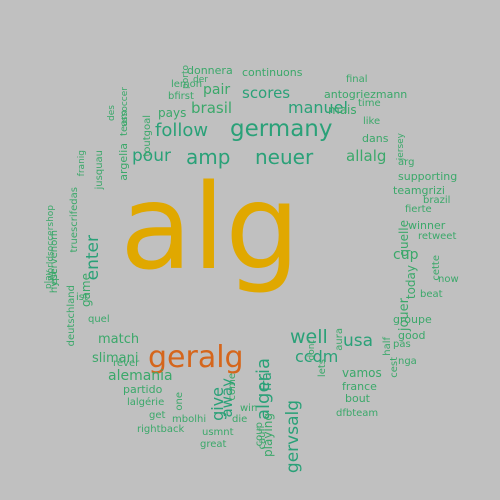  I want to click on cloud-word: dont, so click(312, 350).